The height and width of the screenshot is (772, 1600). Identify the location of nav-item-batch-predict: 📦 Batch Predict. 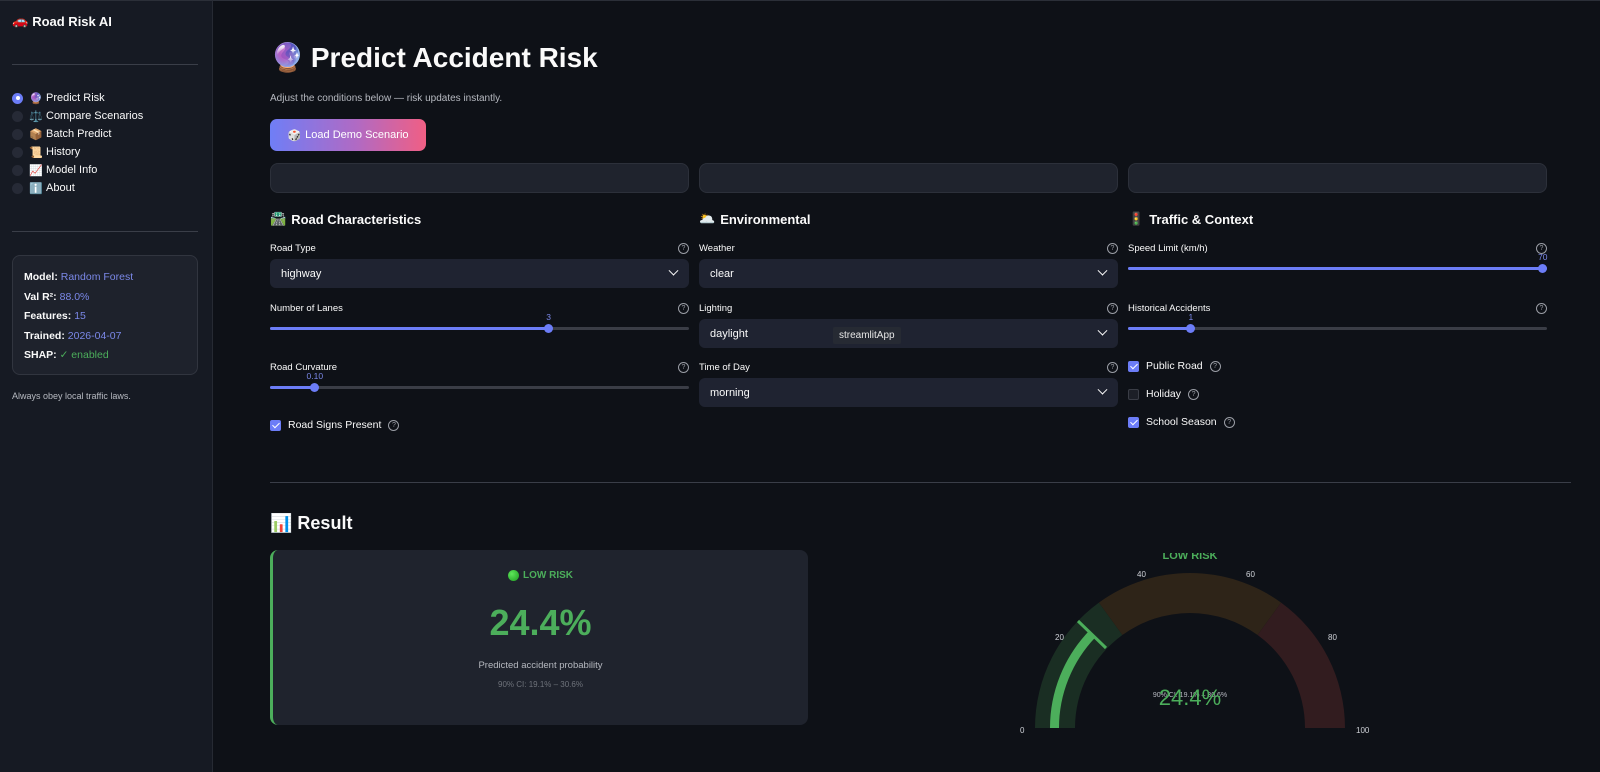
(77, 134).